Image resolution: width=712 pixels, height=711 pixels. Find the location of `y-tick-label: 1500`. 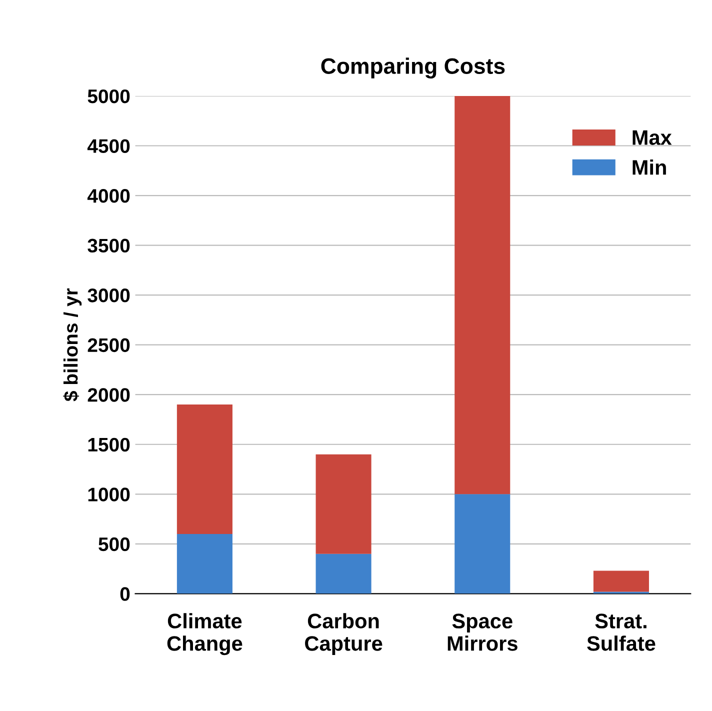

y-tick-label: 1500 is located at coordinates (109, 445).